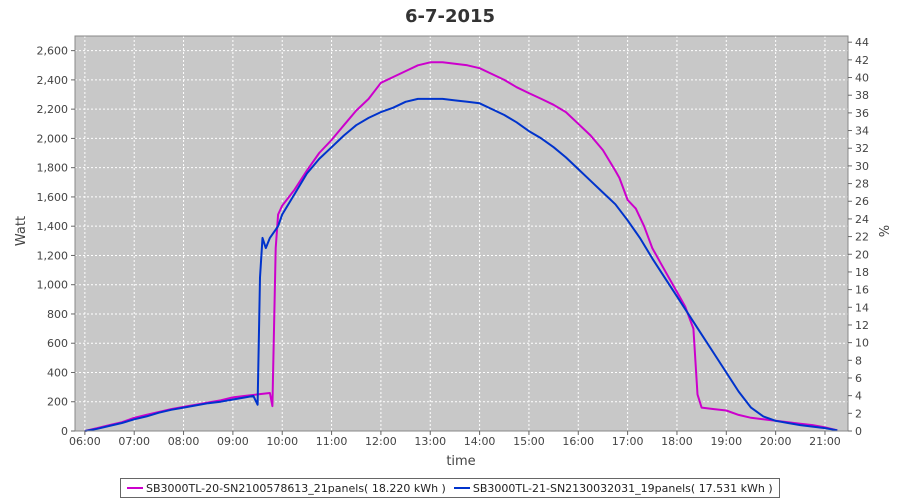 Image resolution: width=900 pixels, height=500 pixels. I want to click on x-tick-label: 13:00, so click(430, 441).